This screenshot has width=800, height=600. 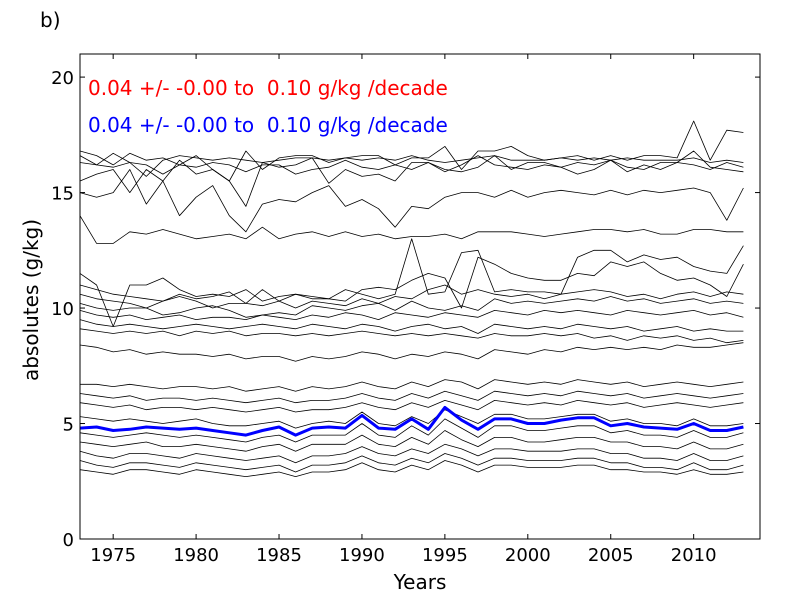 I want to click on x-tick-label: 1995, so click(x=445, y=555).